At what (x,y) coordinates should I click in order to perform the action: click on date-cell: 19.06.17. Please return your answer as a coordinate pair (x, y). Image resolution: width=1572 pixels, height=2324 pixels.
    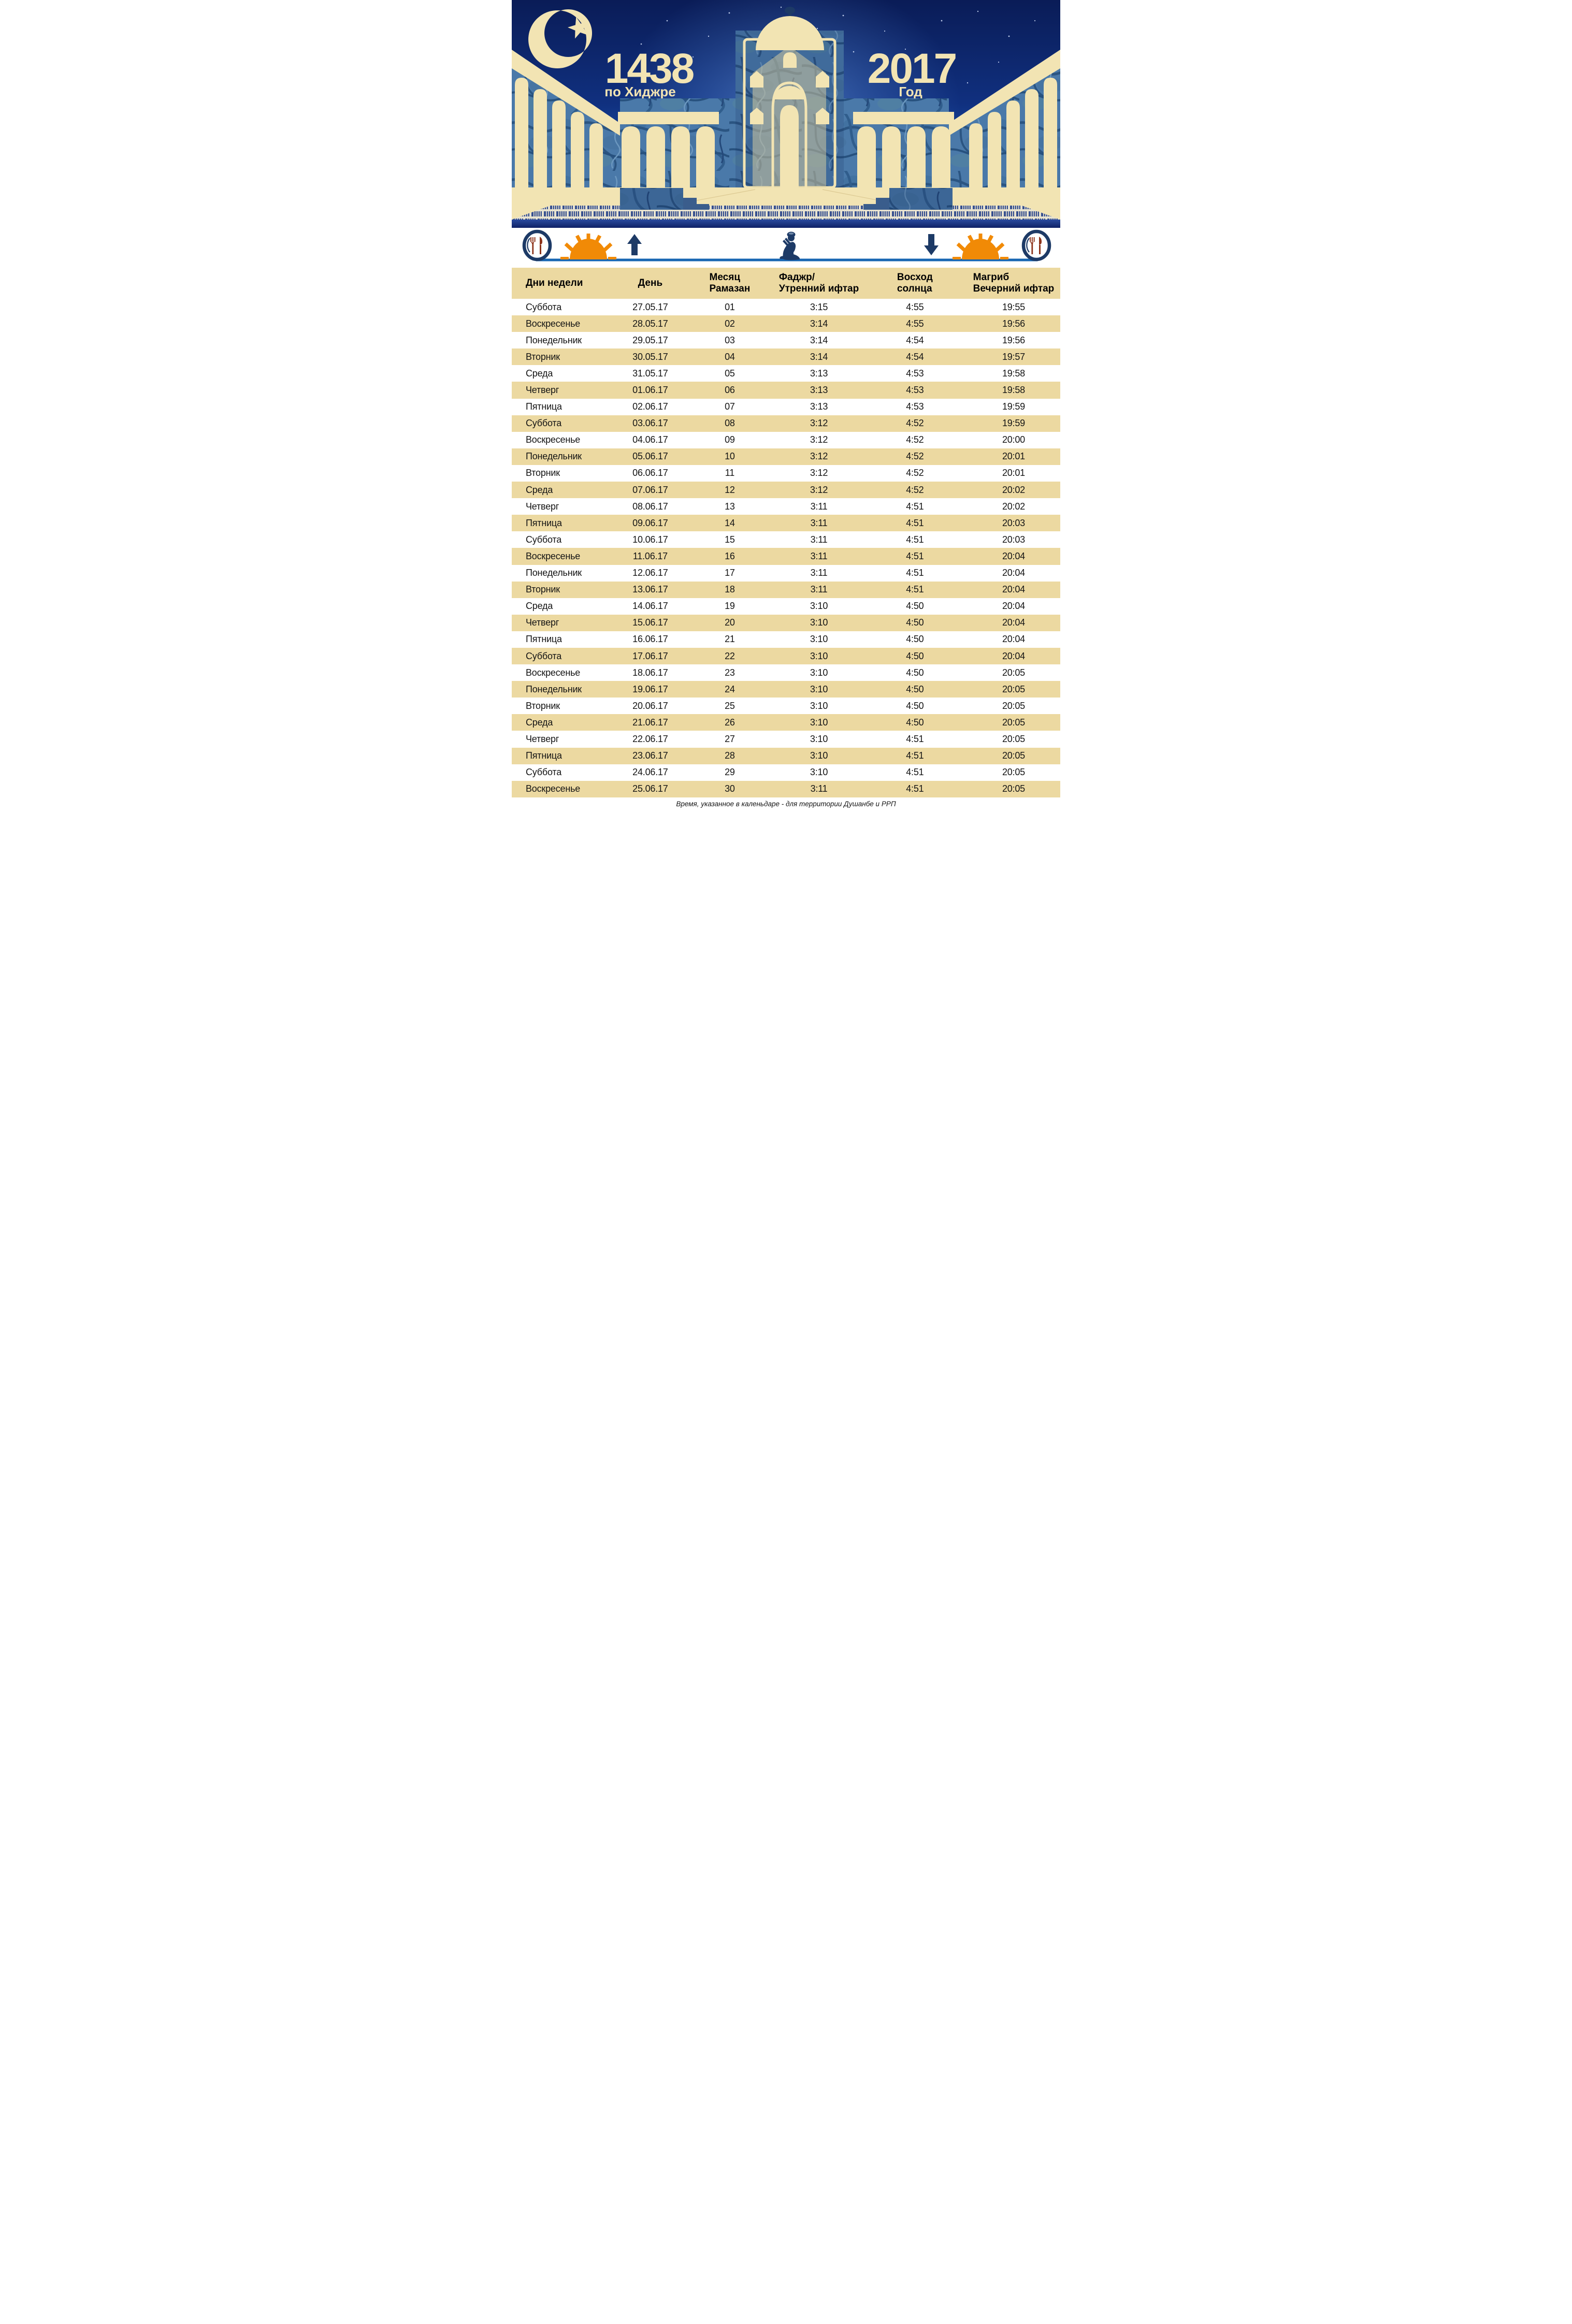
    Looking at the image, I should click on (650, 689).